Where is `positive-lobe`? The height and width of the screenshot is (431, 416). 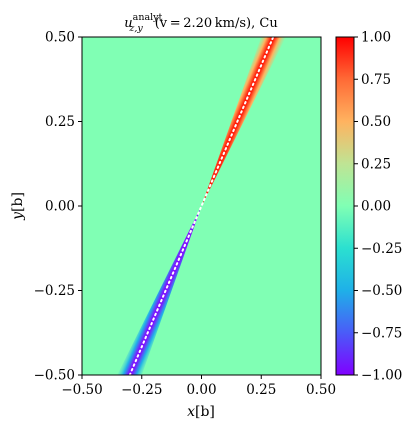 positive-lobe is located at coordinates (248, 121).